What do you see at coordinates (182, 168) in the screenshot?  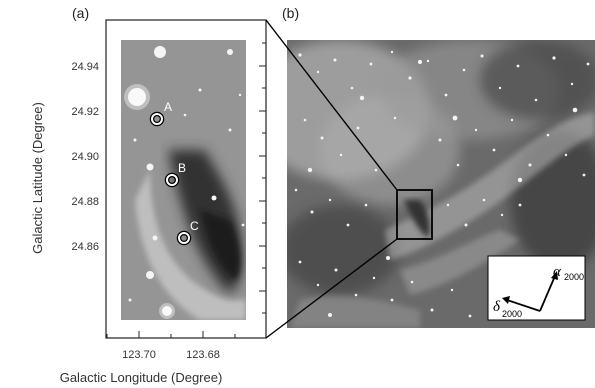 I see `source-label-b: B` at bounding box center [182, 168].